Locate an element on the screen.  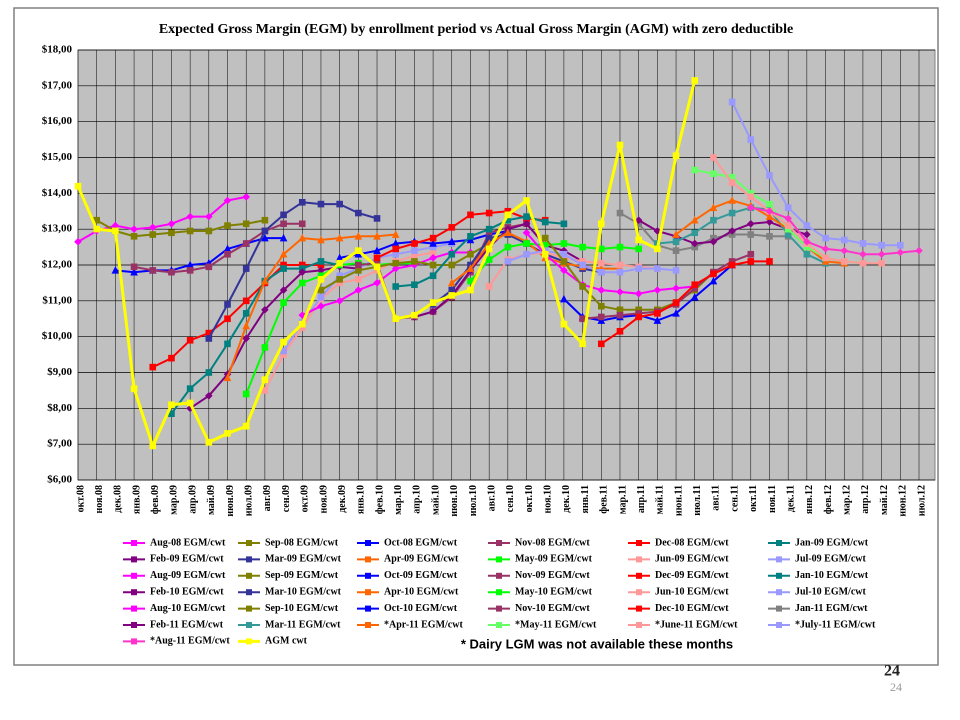
y-tick-label: $6,00 is located at coordinates (59, 480).